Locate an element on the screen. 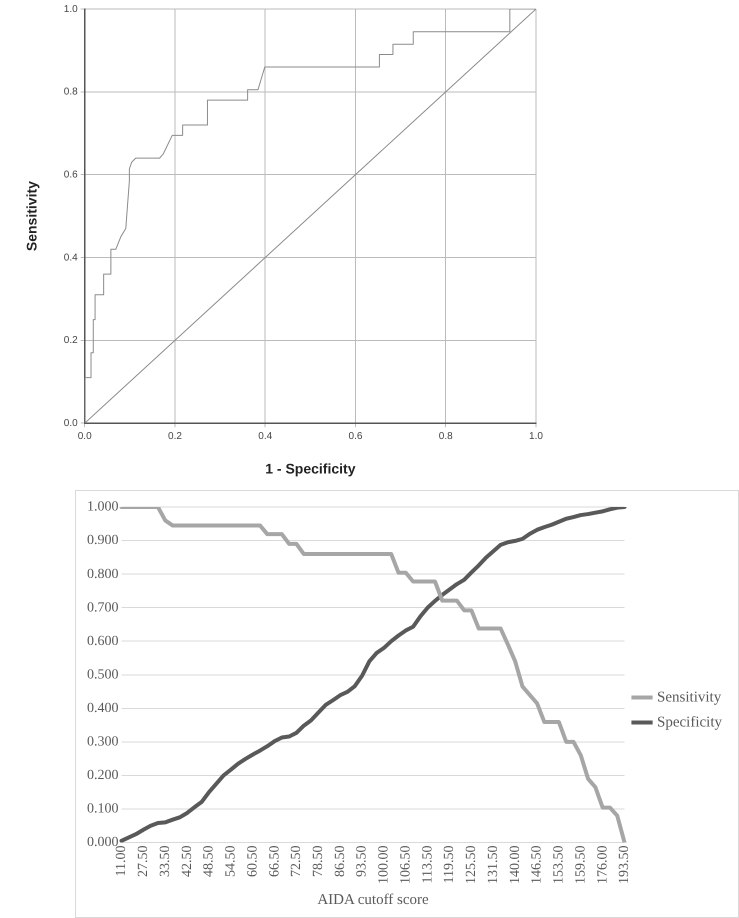 The height and width of the screenshot is (918, 739). x-tick-label: 106.50 is located at coordinates (406, 865).